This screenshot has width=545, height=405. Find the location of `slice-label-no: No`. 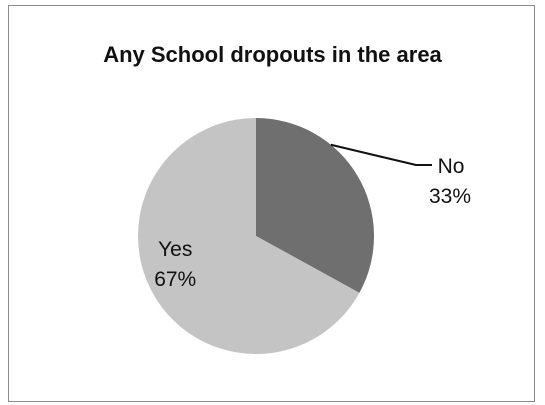

slice-label-no: No is located at coordinates (451, 166).